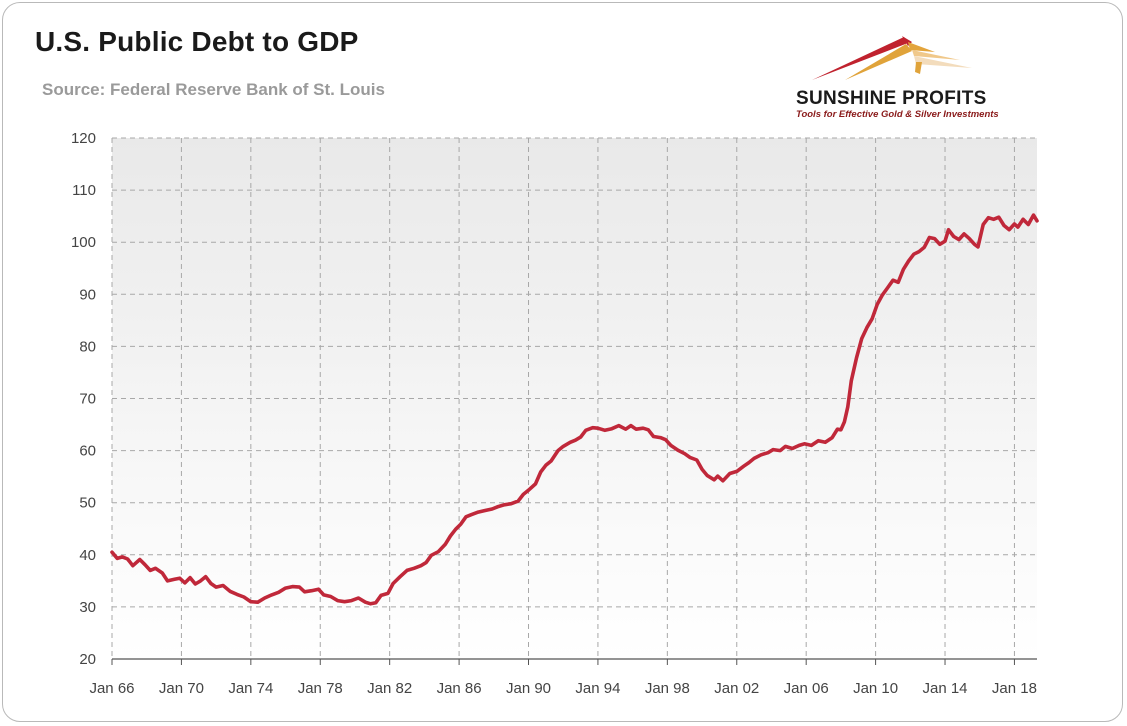 This screenshot has width=1127, height=726. Describe the element at coordinates (389, 688) in the screenshot. I see `x-tick-label: Jan 82` at that location.